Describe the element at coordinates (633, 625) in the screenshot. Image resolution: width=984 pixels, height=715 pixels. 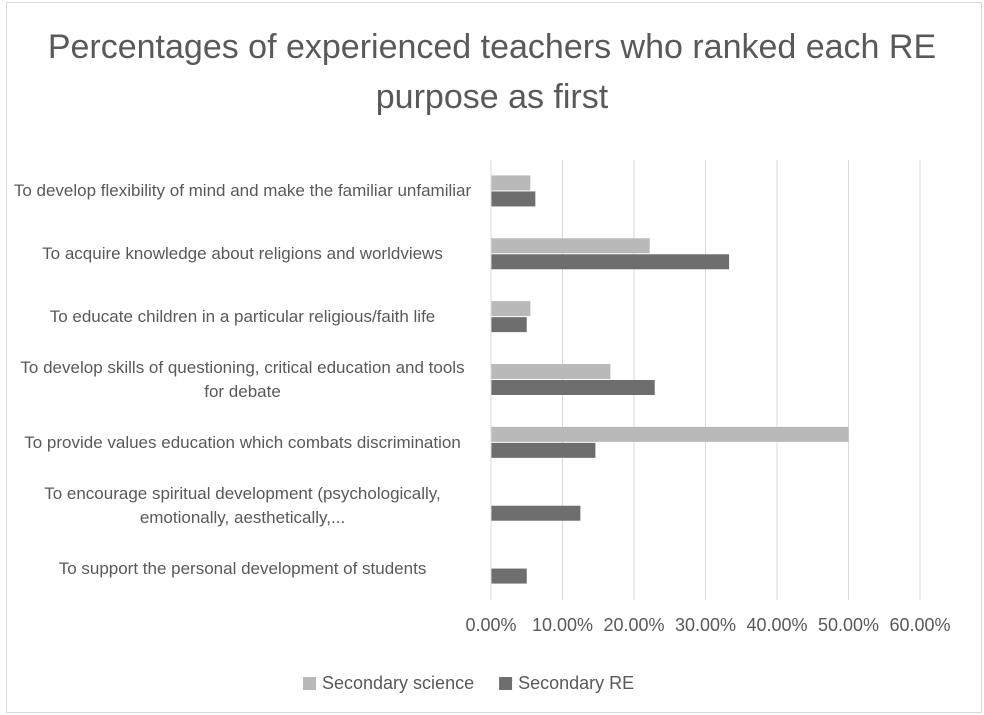
I see `x-tick-label: 20.00%` at that location.